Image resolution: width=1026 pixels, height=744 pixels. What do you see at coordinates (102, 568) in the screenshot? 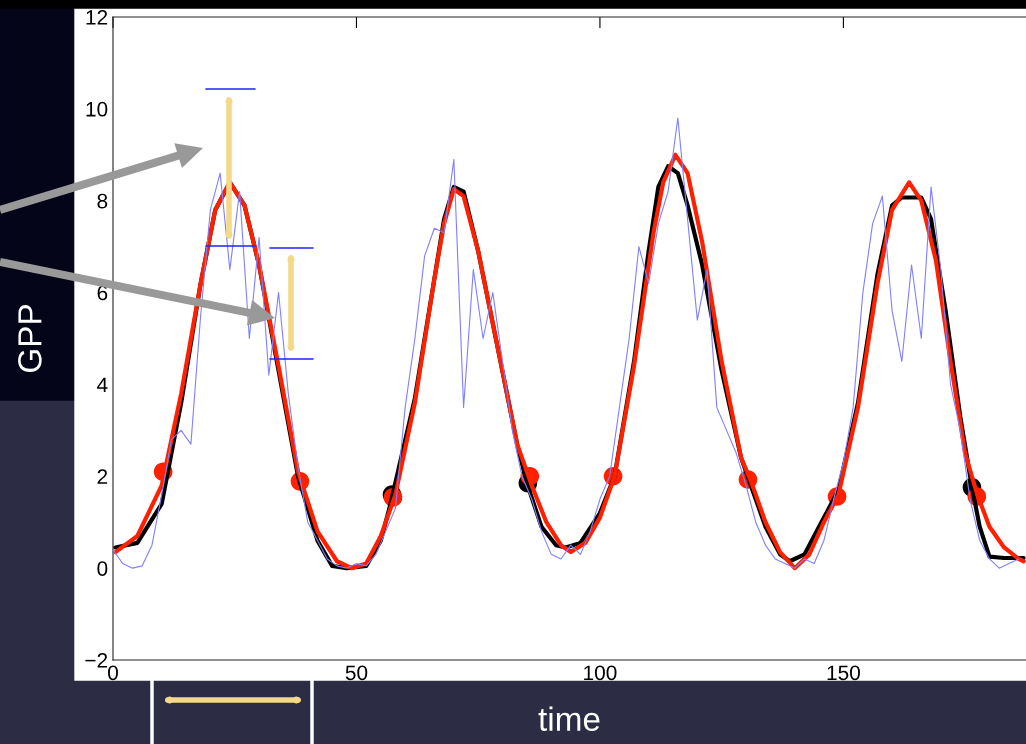
I see `y-tick-label: 0` at bounding box center [102, 568].